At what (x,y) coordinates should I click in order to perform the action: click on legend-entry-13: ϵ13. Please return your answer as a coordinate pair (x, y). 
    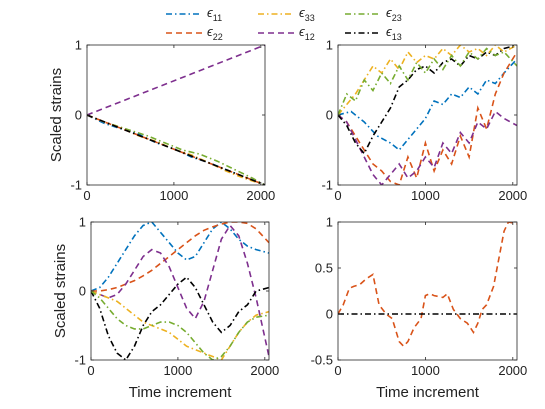
    Looking at the image, I should click on (373, 33).